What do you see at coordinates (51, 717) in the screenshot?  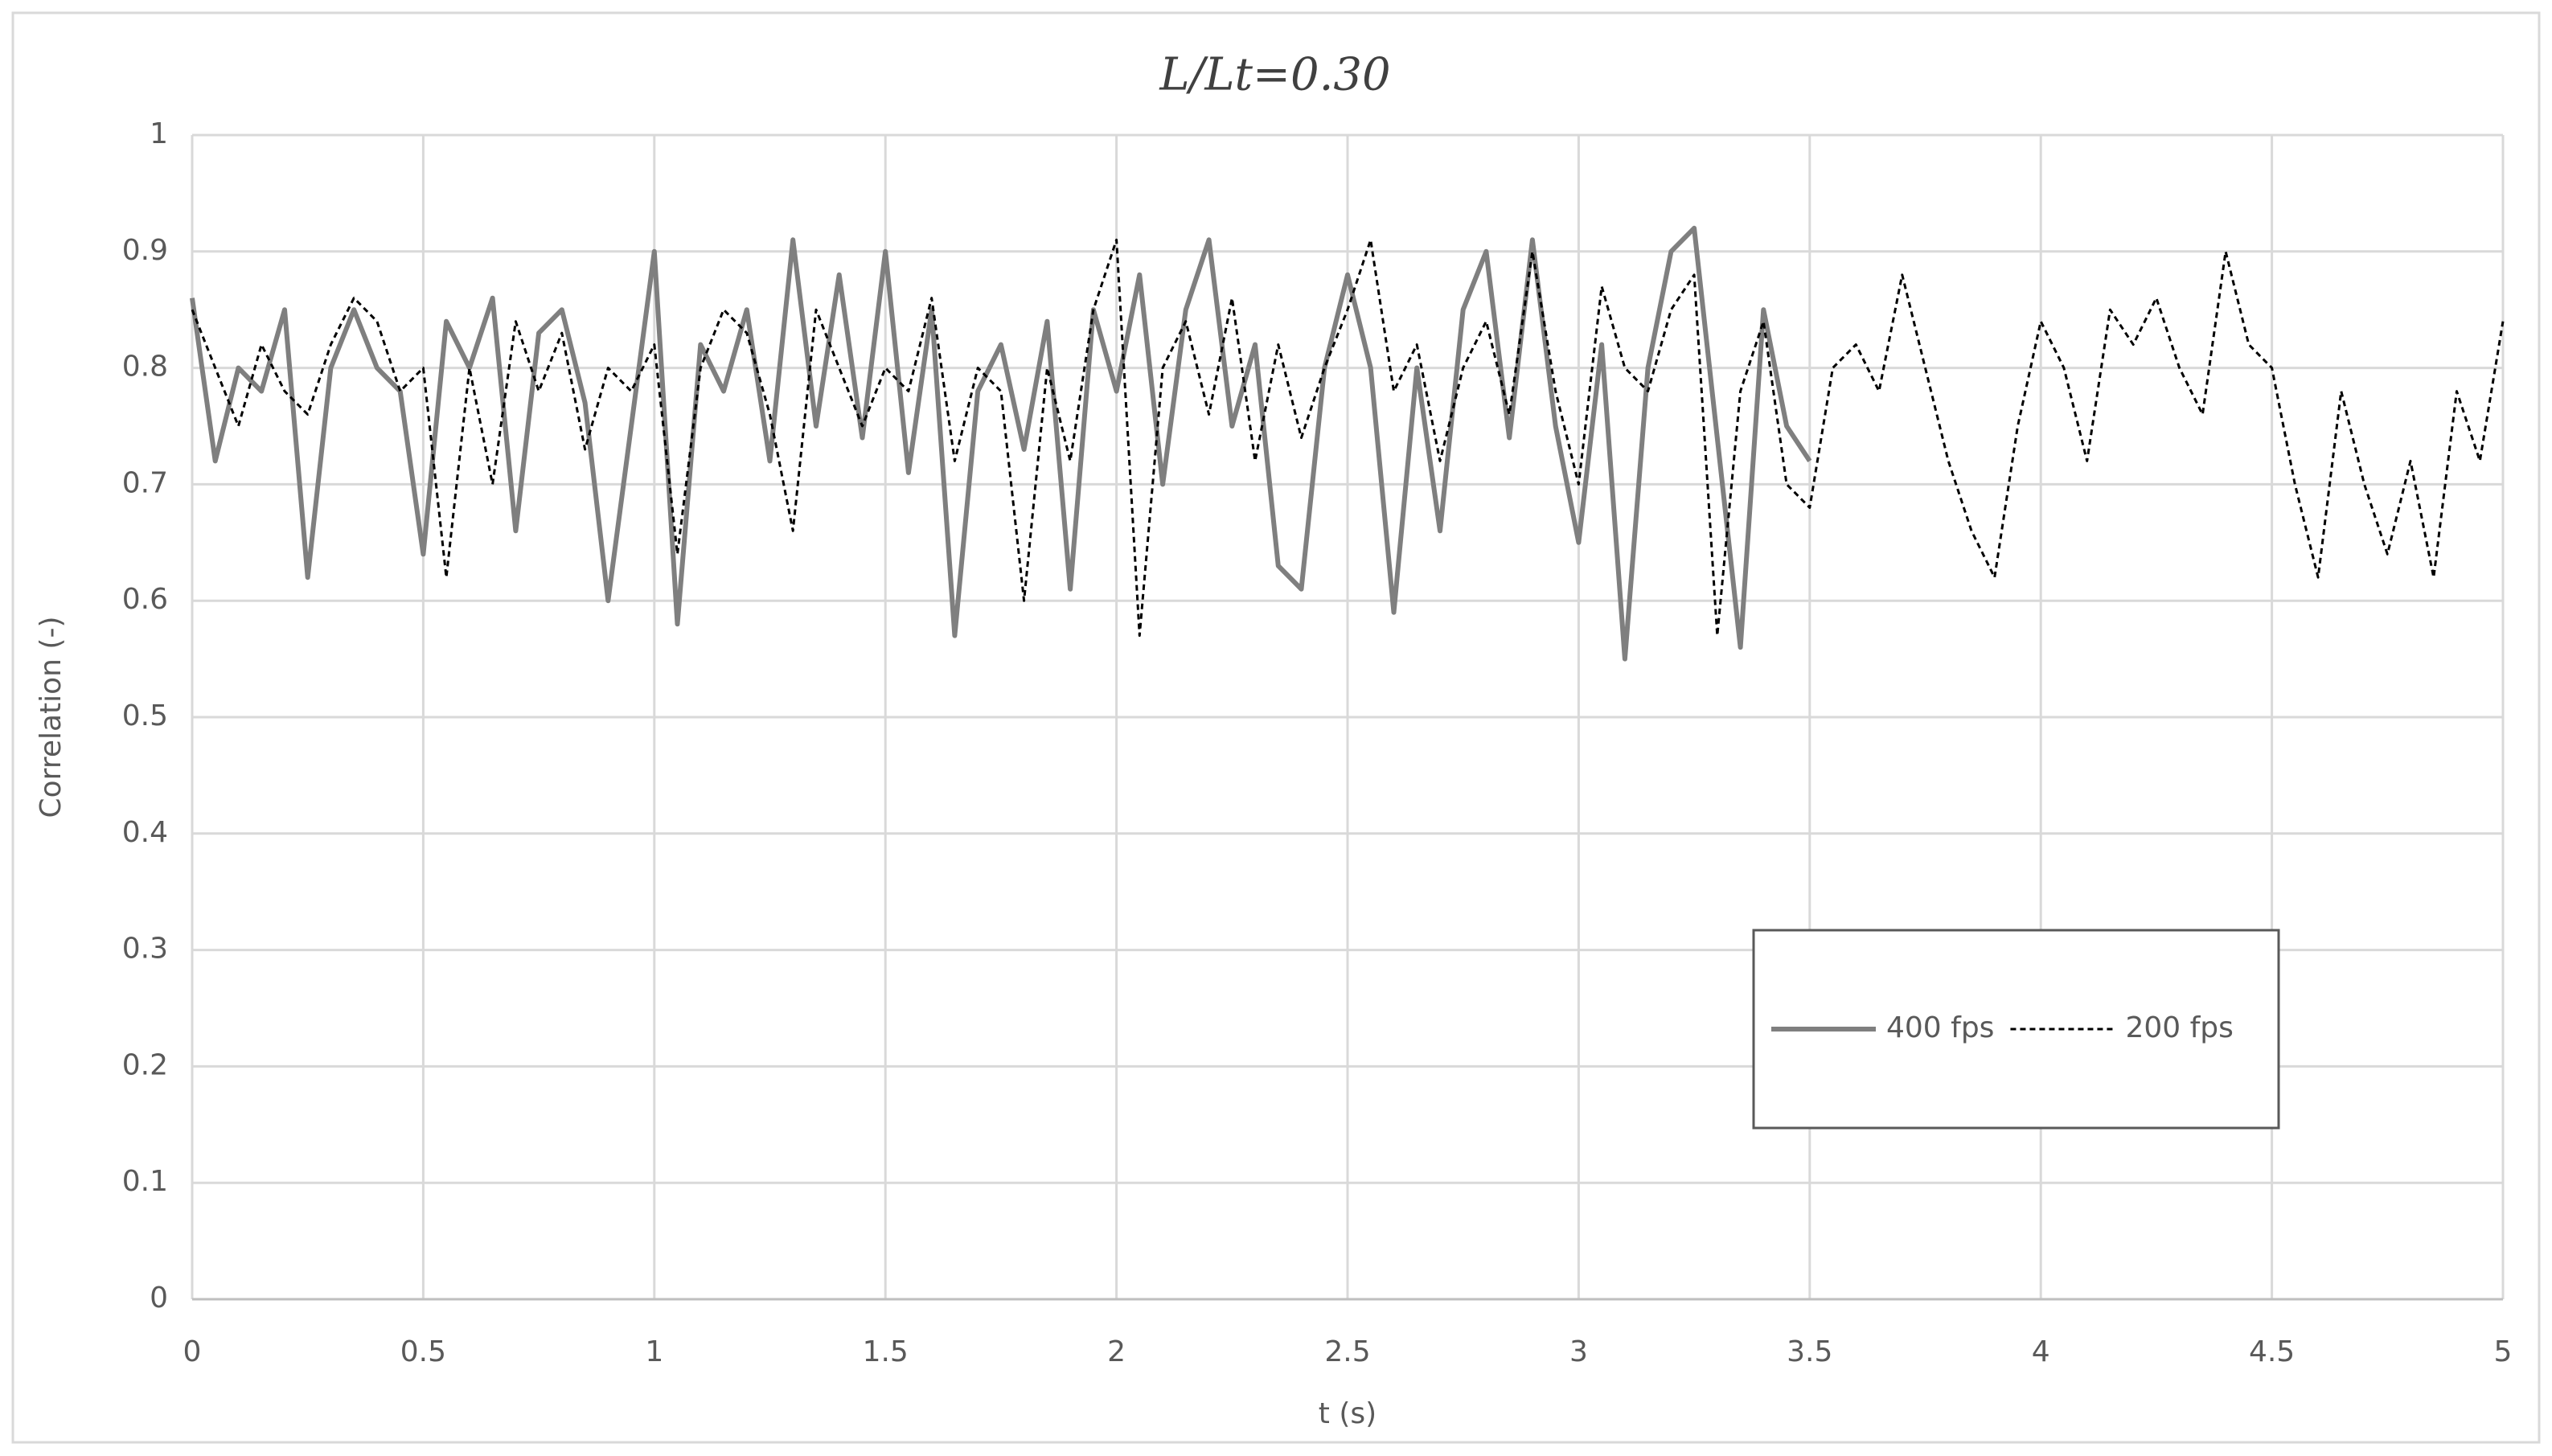 I see `y-axis-label: Correlation (-)` at bounding box center [51, 717].